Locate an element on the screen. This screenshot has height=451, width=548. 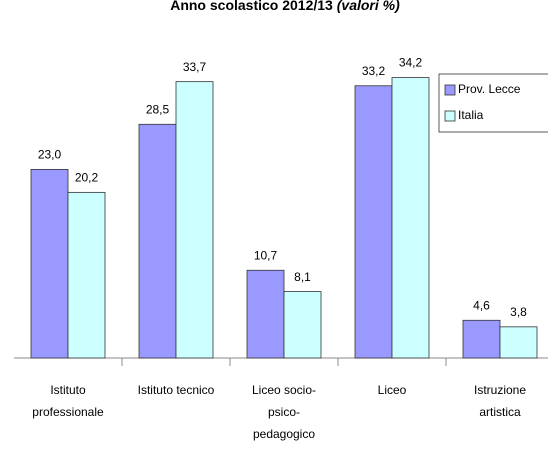
x-tick-label: Istituto professionale is located at coordinates (68, 401).